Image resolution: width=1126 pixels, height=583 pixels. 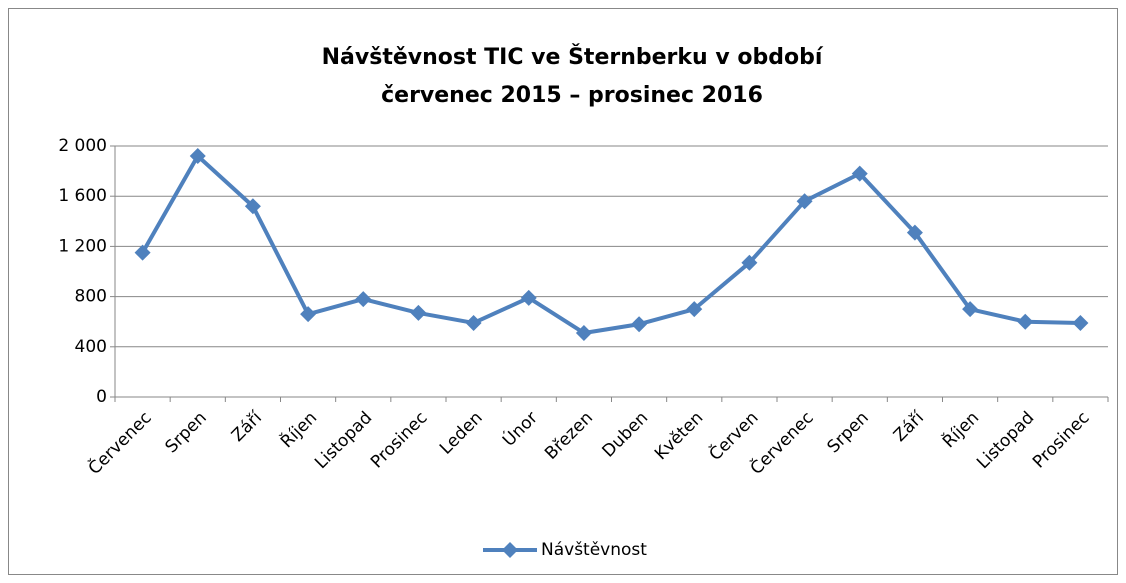 What do you see at coordinates (101, 397) in the screenshot?
I see `y-tick-label: 0` at bounding box center [101, 397].